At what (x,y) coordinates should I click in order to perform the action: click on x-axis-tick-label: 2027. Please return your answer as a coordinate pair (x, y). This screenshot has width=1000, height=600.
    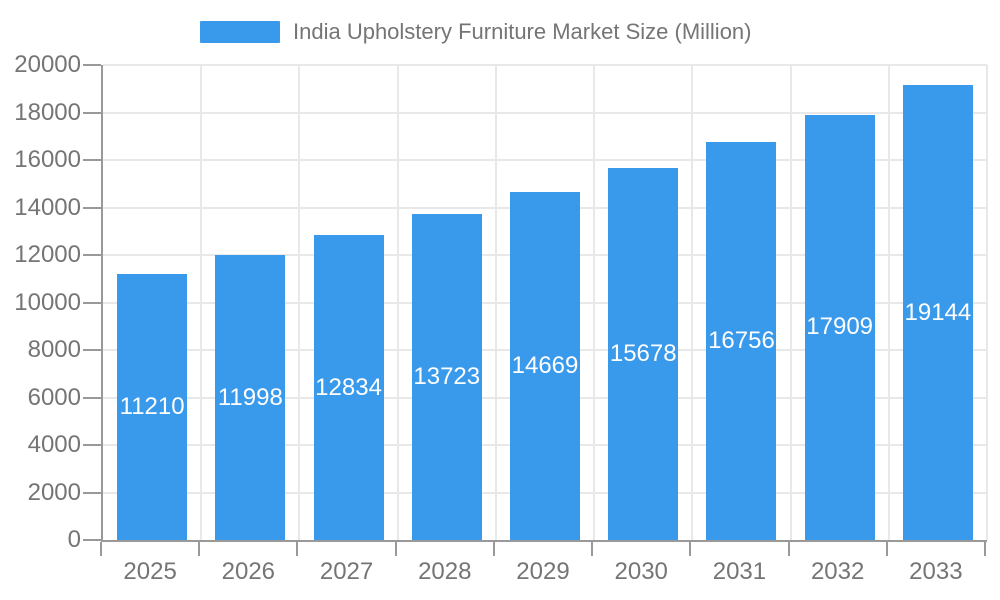
    Looking at the image, I should click on (346, 571).